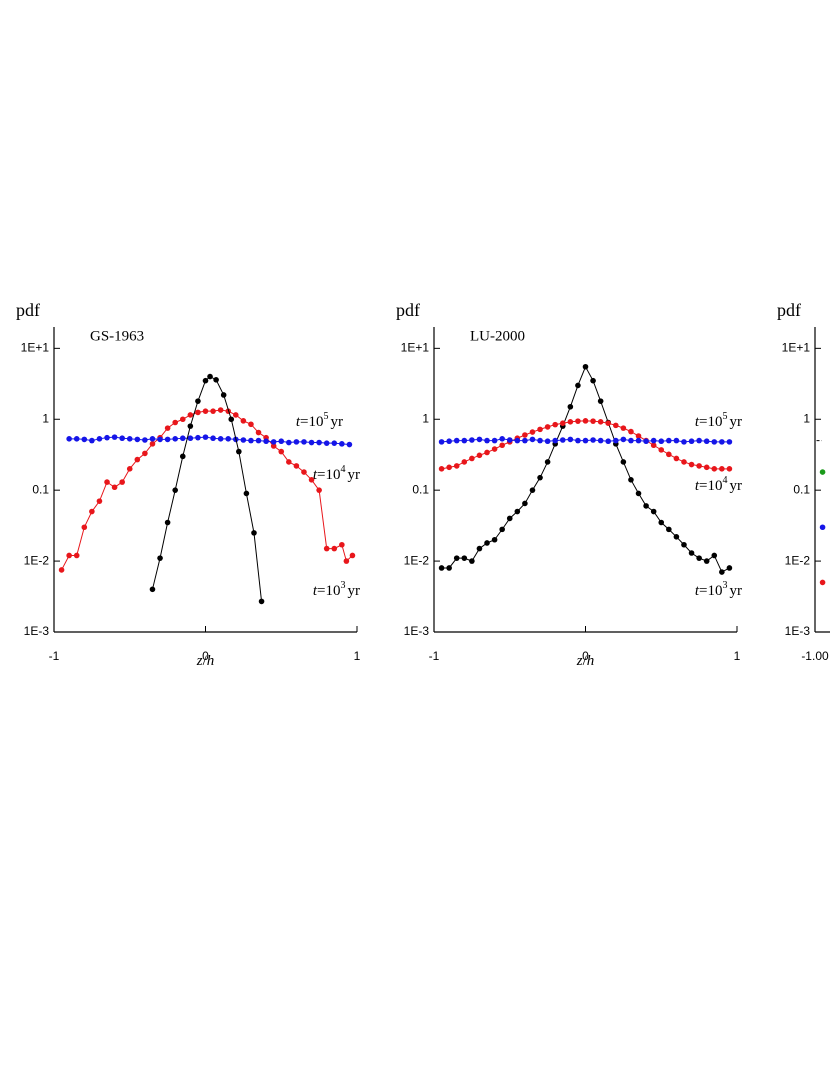  Describe the element at coordinates (737, 656) in the screenshot. I see `x-tick-label: 1` at that location.